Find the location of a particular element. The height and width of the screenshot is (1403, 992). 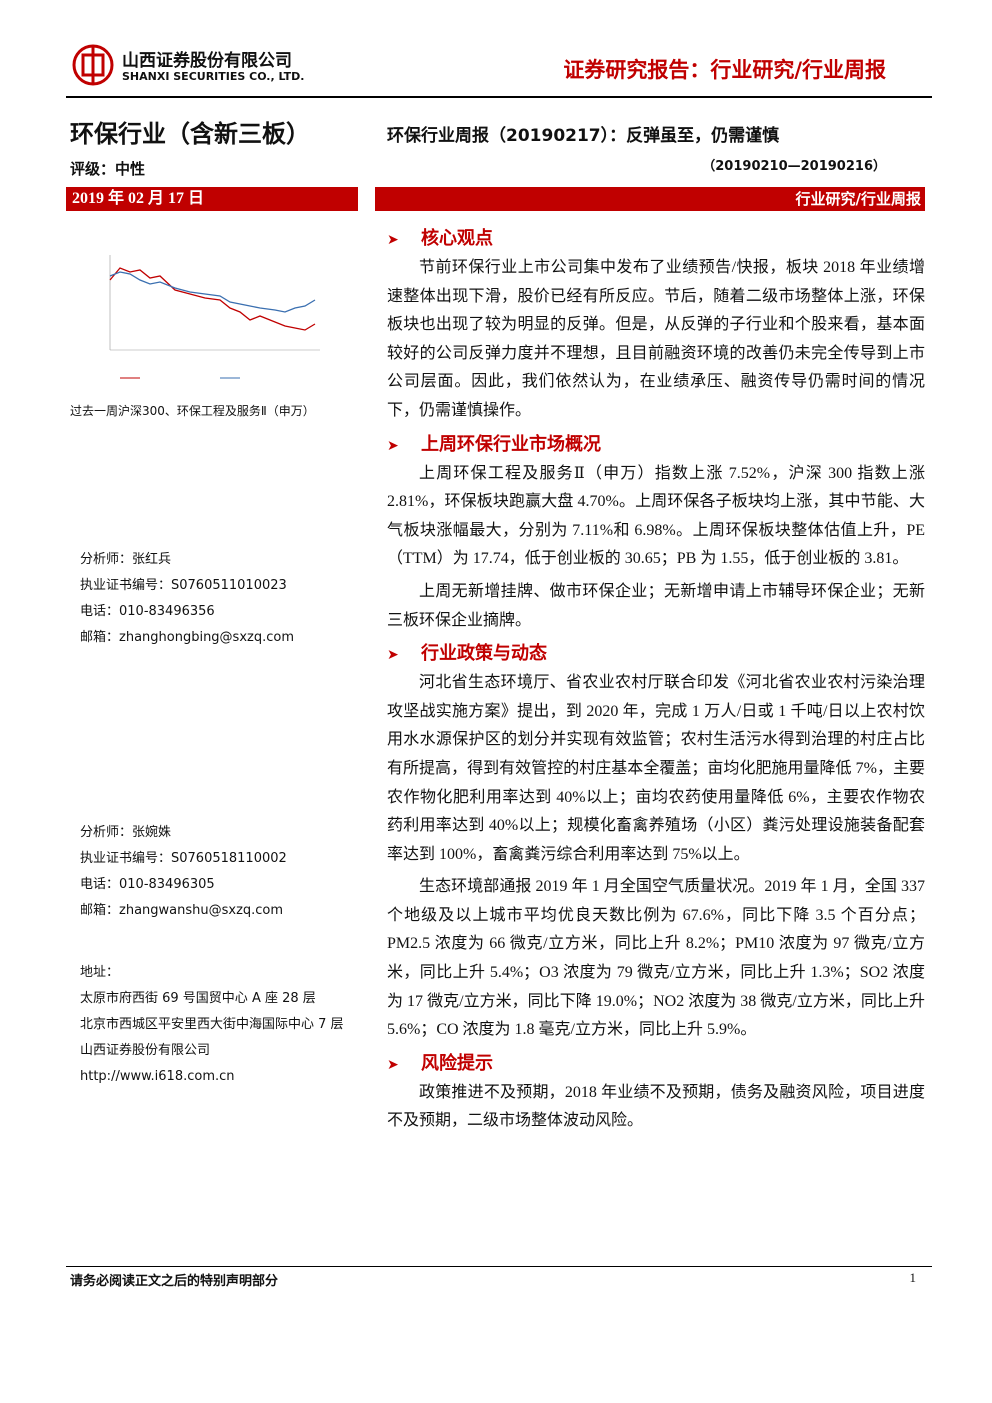

header-rule is located at coordinates (499, 97).